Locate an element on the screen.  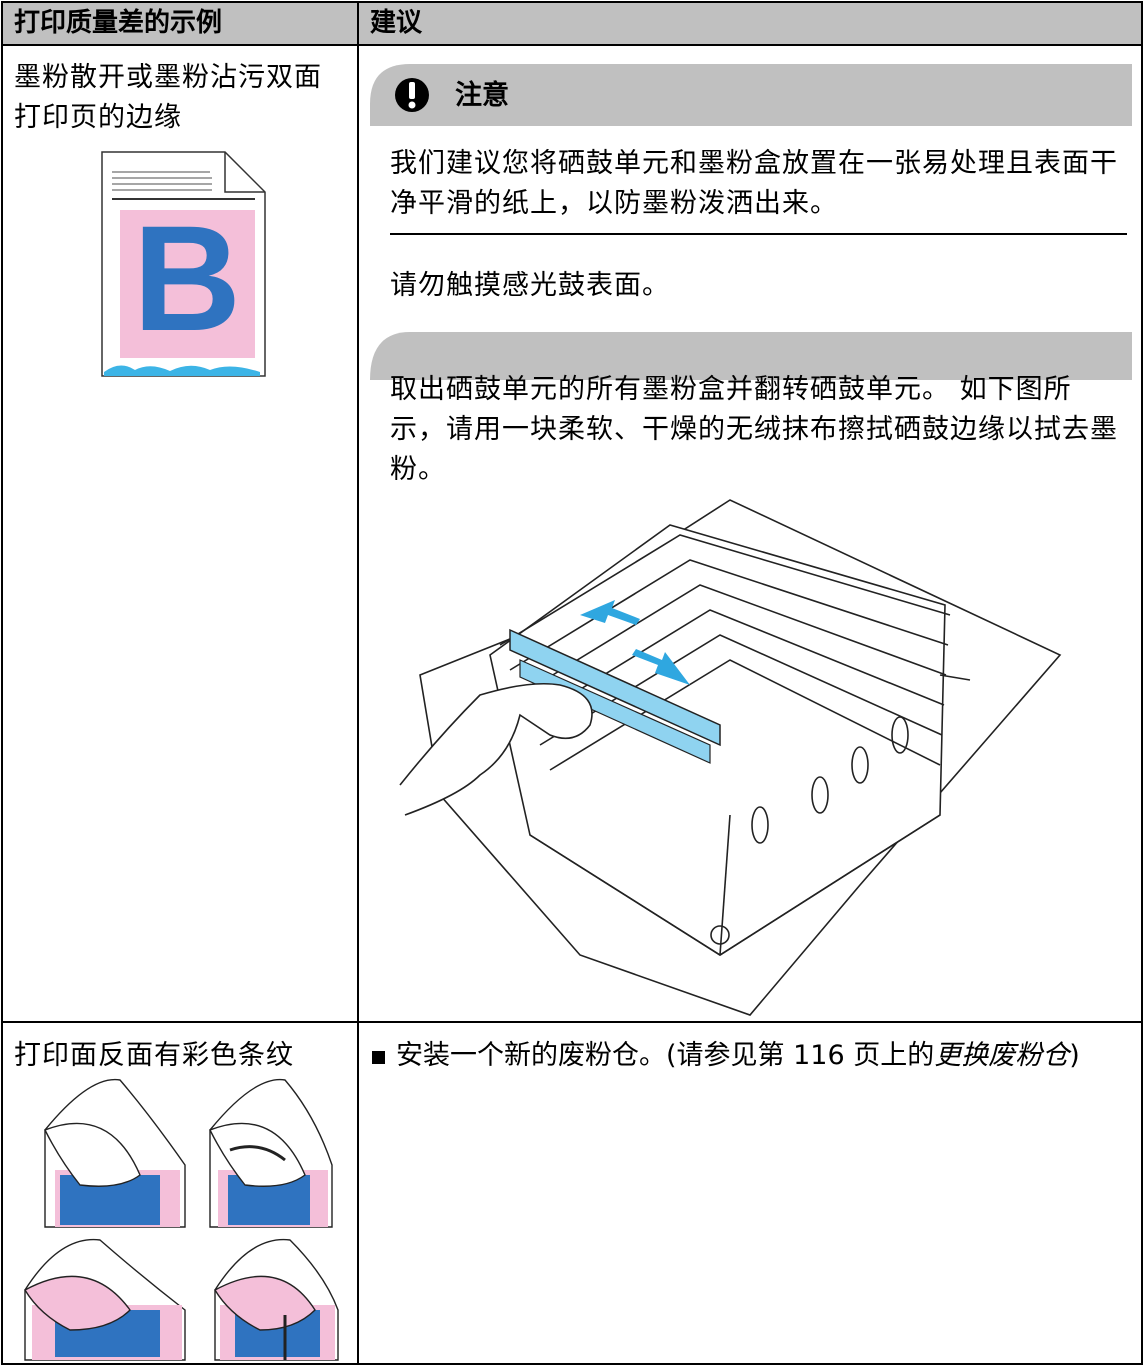
example-text: 打印面反面有彩色条纹 is located at coordinates (154, 1055).